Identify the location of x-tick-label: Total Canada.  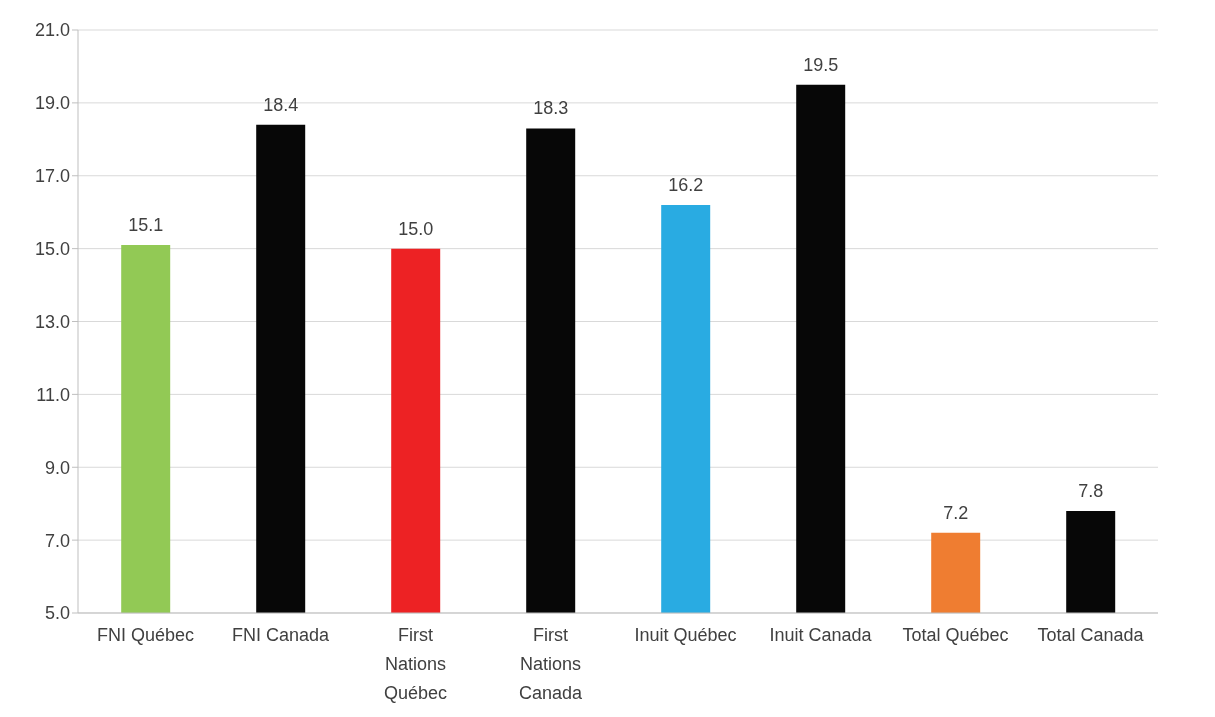
(1091, 635).